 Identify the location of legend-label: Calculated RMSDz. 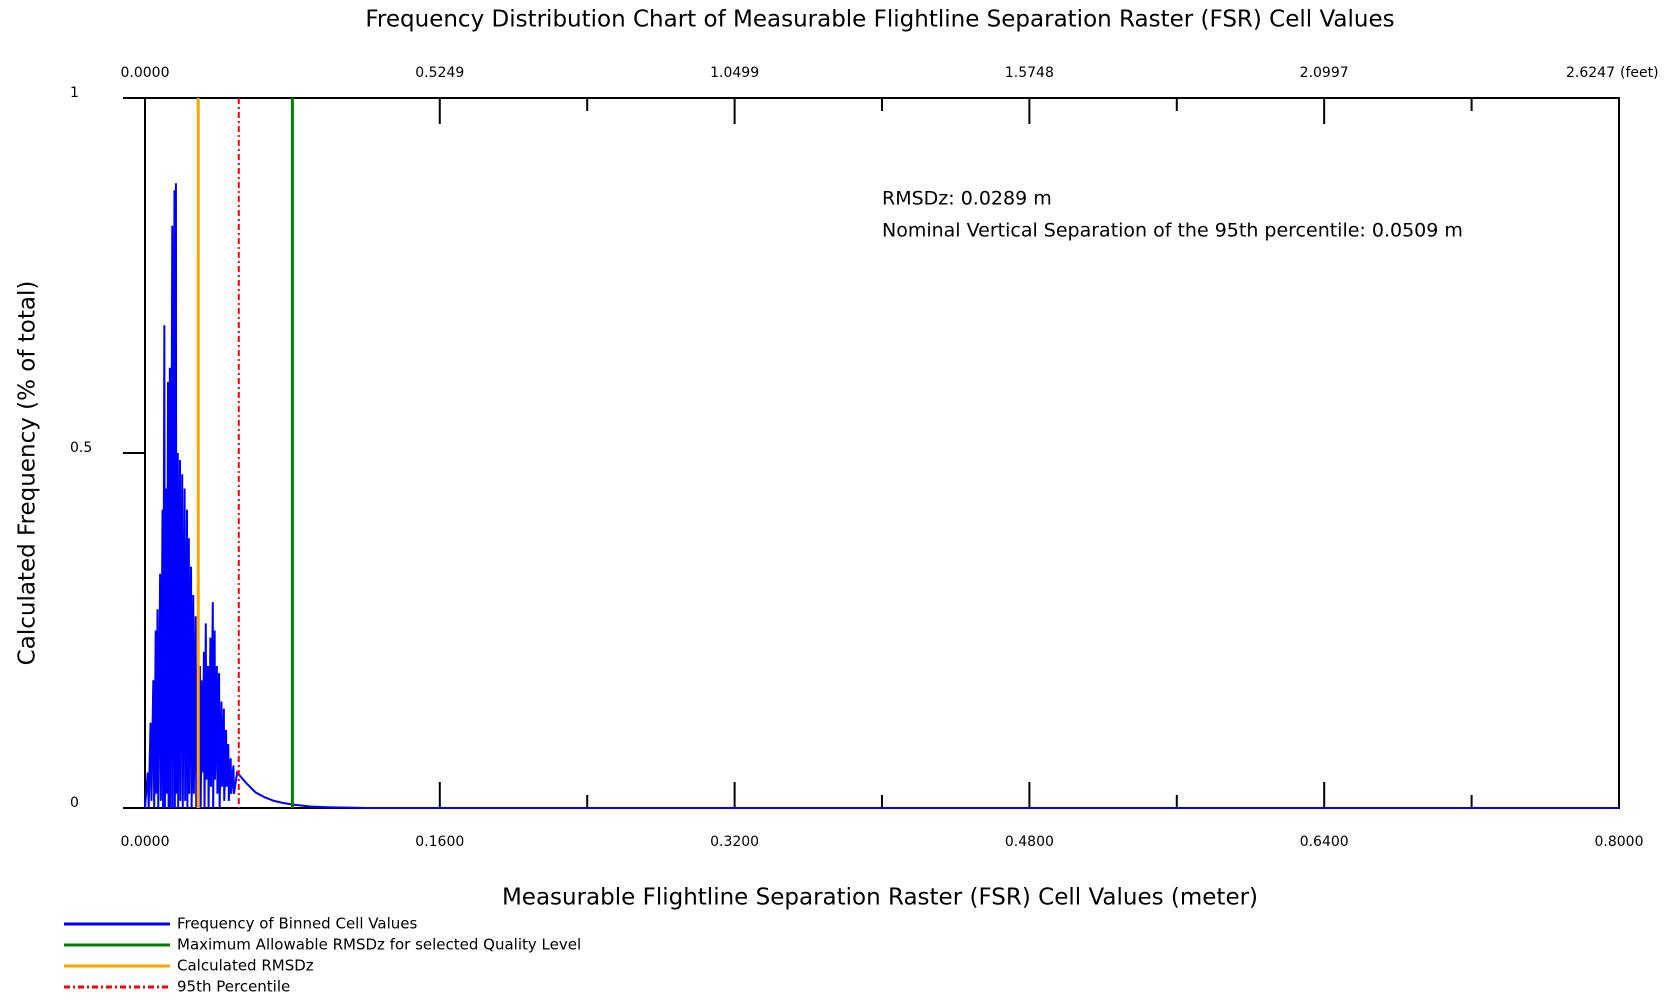
(245, 966).